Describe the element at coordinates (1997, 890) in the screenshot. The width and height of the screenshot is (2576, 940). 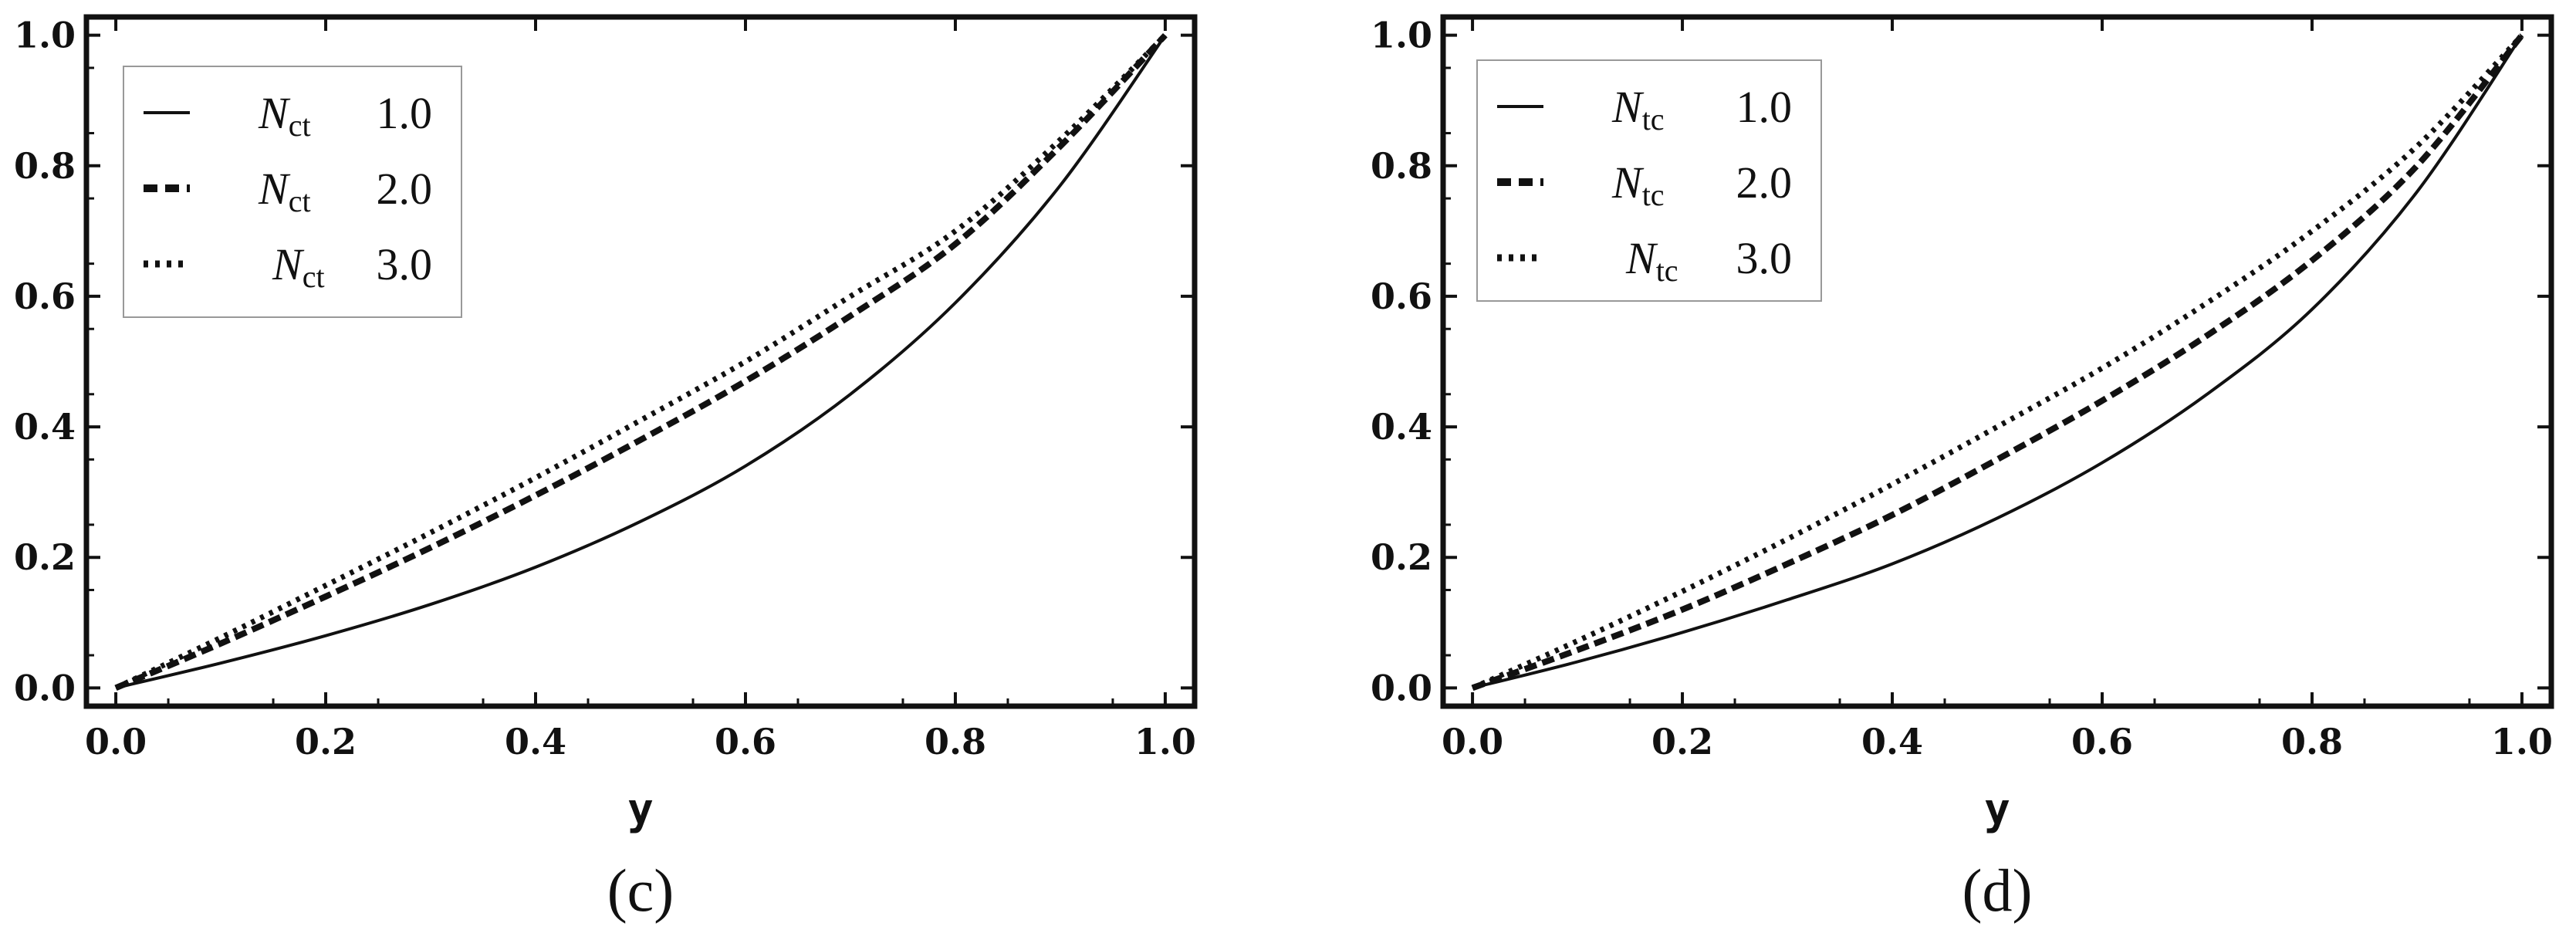
I see `panel-label: (d)` at that location.